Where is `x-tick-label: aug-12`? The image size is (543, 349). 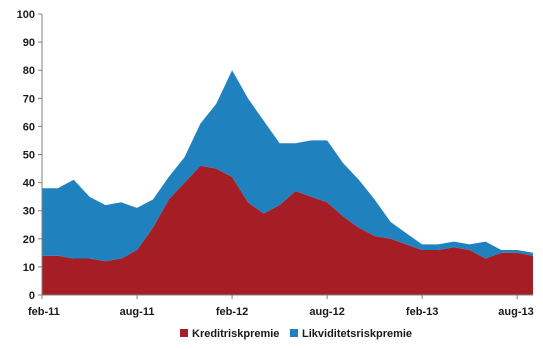
x-tick-label: aug-12 is located at coordinates (326, 312).